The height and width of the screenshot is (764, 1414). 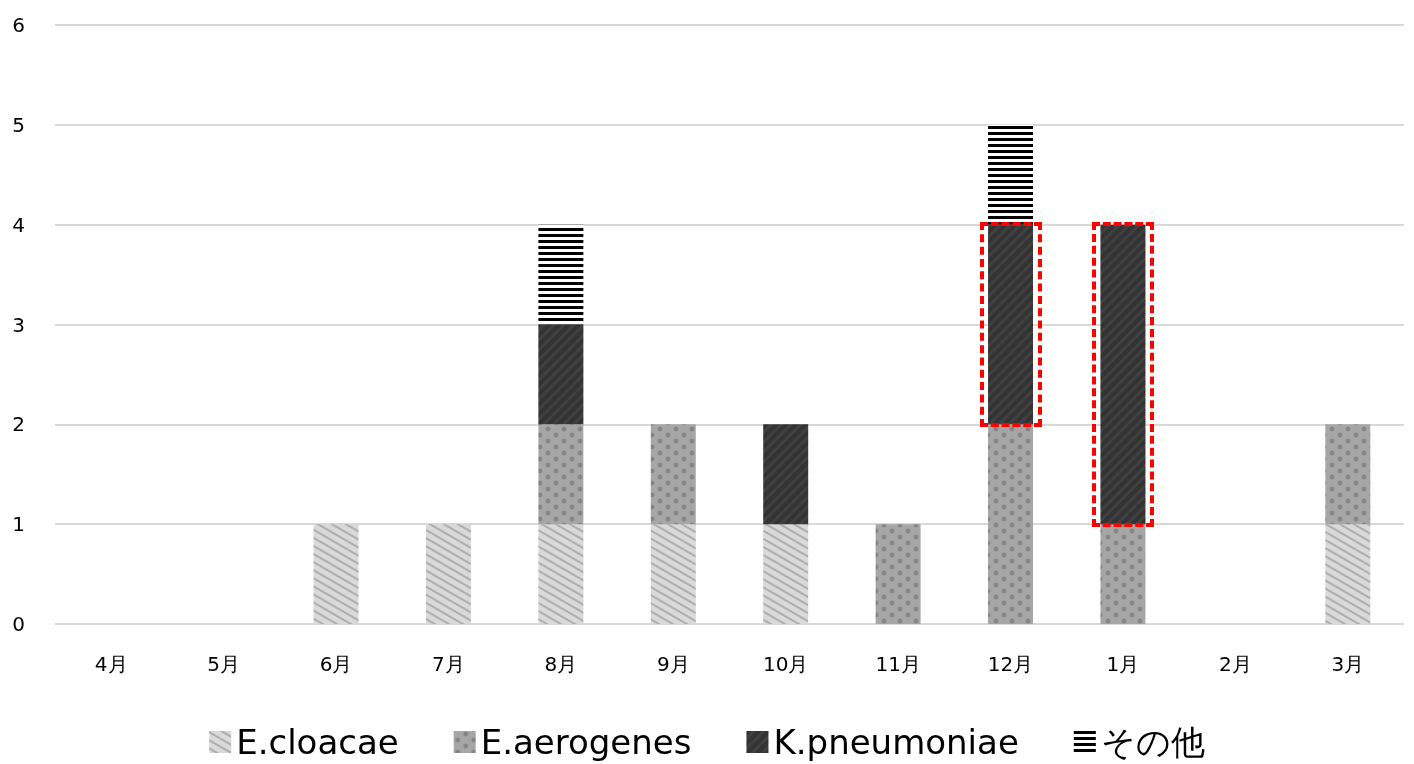 What do you see at coordinates (18, 624) in the screenshot?
I see `y-tick-label: 0` at bounding box center [18, 624].